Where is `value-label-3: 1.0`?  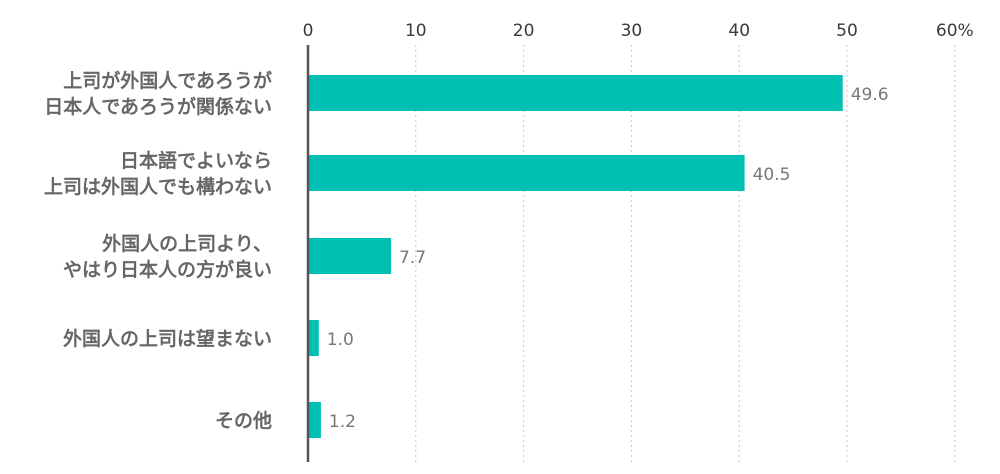
value-label-3: 1.0 is located at coordinates (340, 340).